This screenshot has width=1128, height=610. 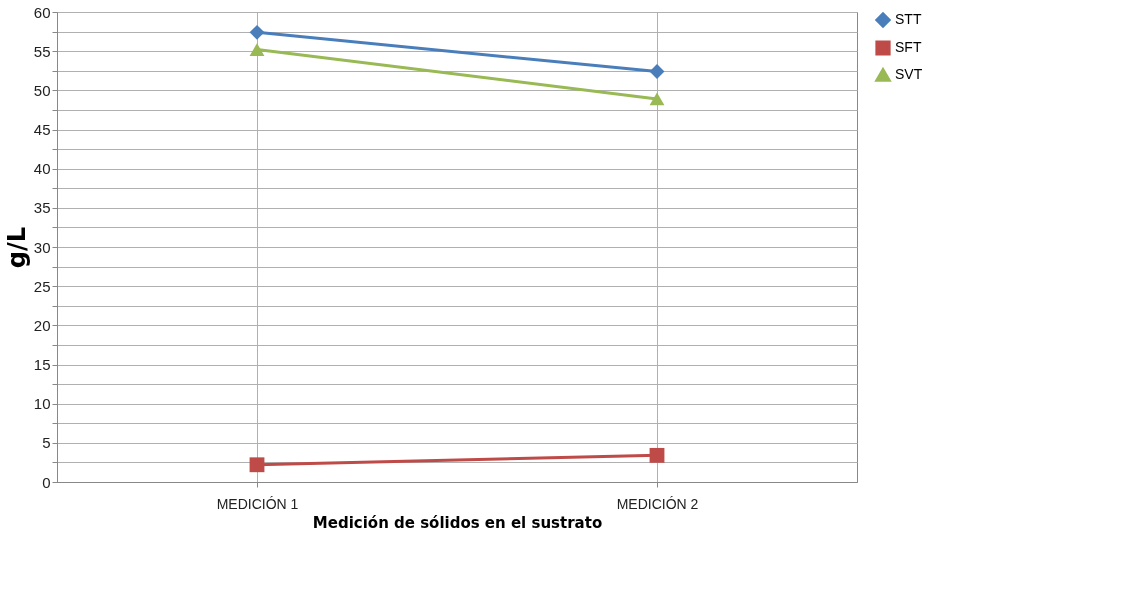 What do you see at coordinates (42, 364) in the screenshot?
I see `y-tick-label: 15` at bounding box center [42, 364].